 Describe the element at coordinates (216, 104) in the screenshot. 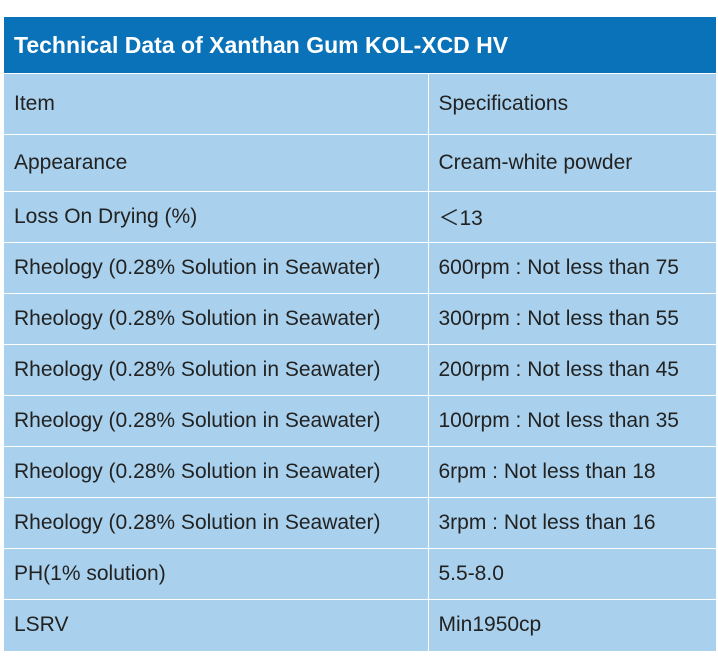

I see `header-item: Item` at that location.